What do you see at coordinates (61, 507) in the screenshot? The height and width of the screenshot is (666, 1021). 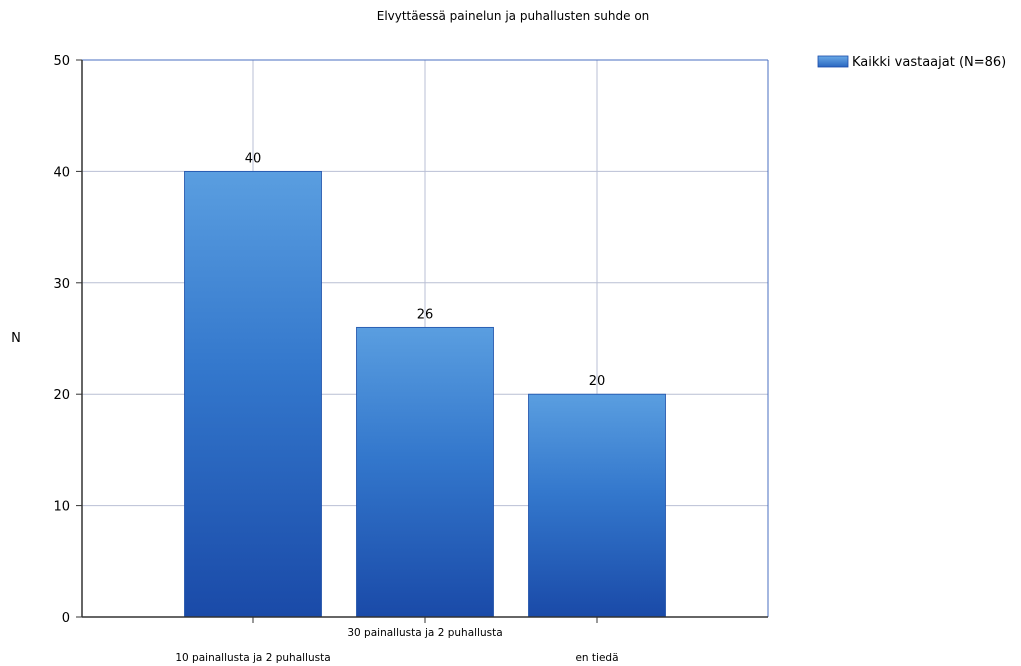 I see `y-tick-label: 10` at bounding box center [61, 507].